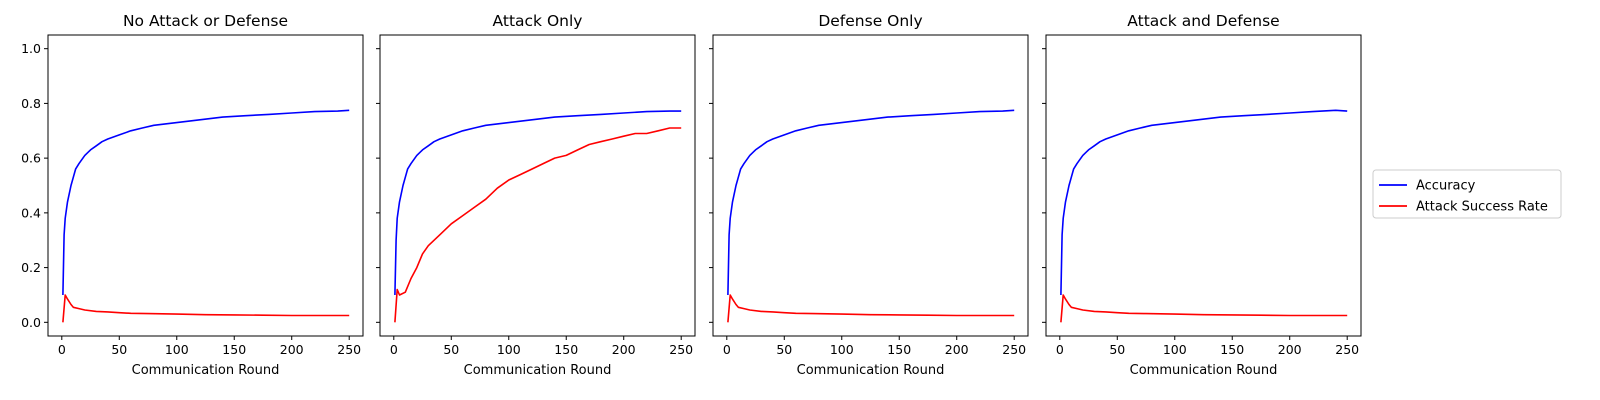 Image resolution: width=1600 pixels, height=400 pixels. I want to click on y-tick-label: 0.4, so click(31, 212).